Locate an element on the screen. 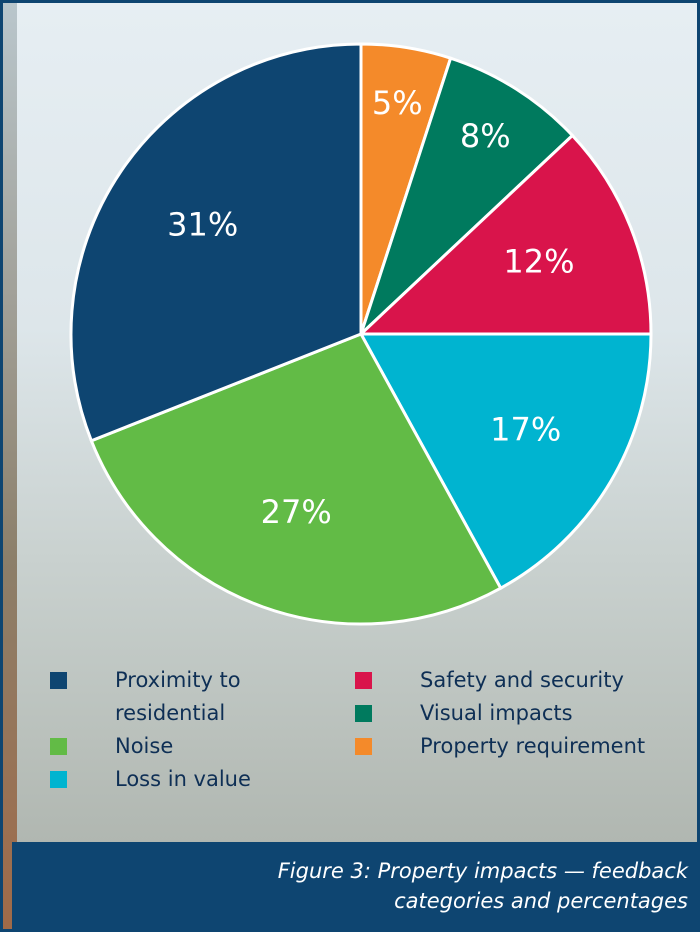 The height and width of the screenshot is (932, 700). legend-item: Safety and security is located at coordinates (517, 680).